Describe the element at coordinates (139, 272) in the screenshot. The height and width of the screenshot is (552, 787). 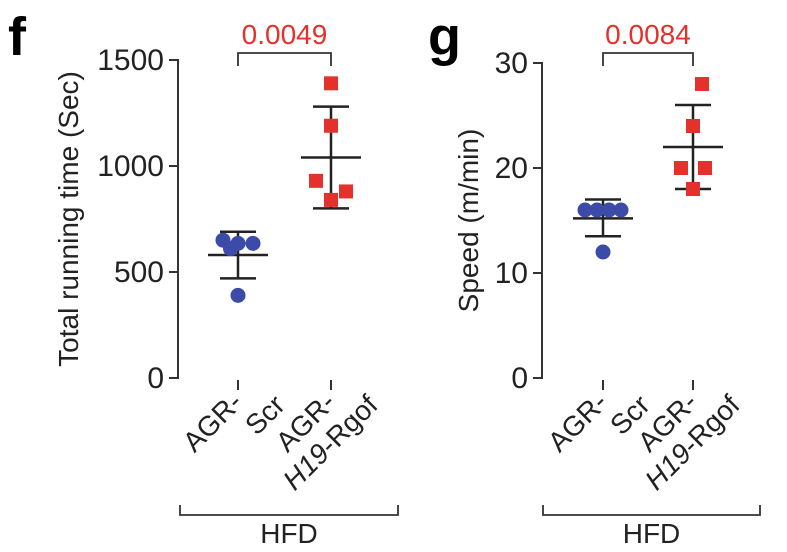
I see `y-tick-label: 500` at that location.